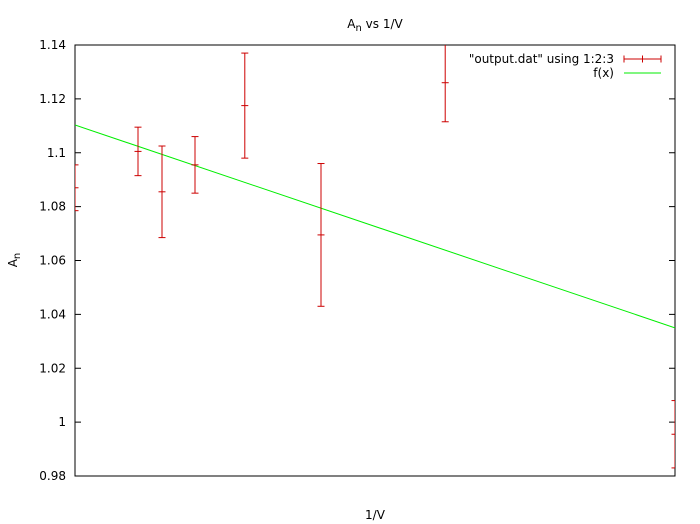 This screenshot has height=524, width=700. I want to click on y-tick-label: 1.14, so click(52, 45).